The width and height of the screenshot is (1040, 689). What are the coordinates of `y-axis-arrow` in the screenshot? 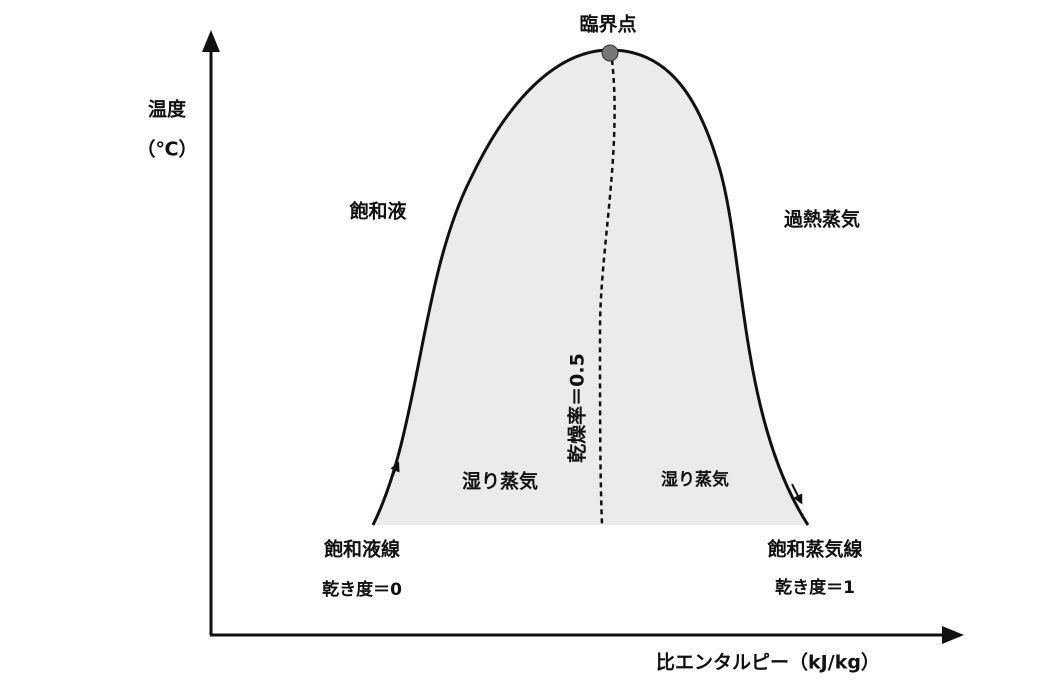 It's located at (211, 41).